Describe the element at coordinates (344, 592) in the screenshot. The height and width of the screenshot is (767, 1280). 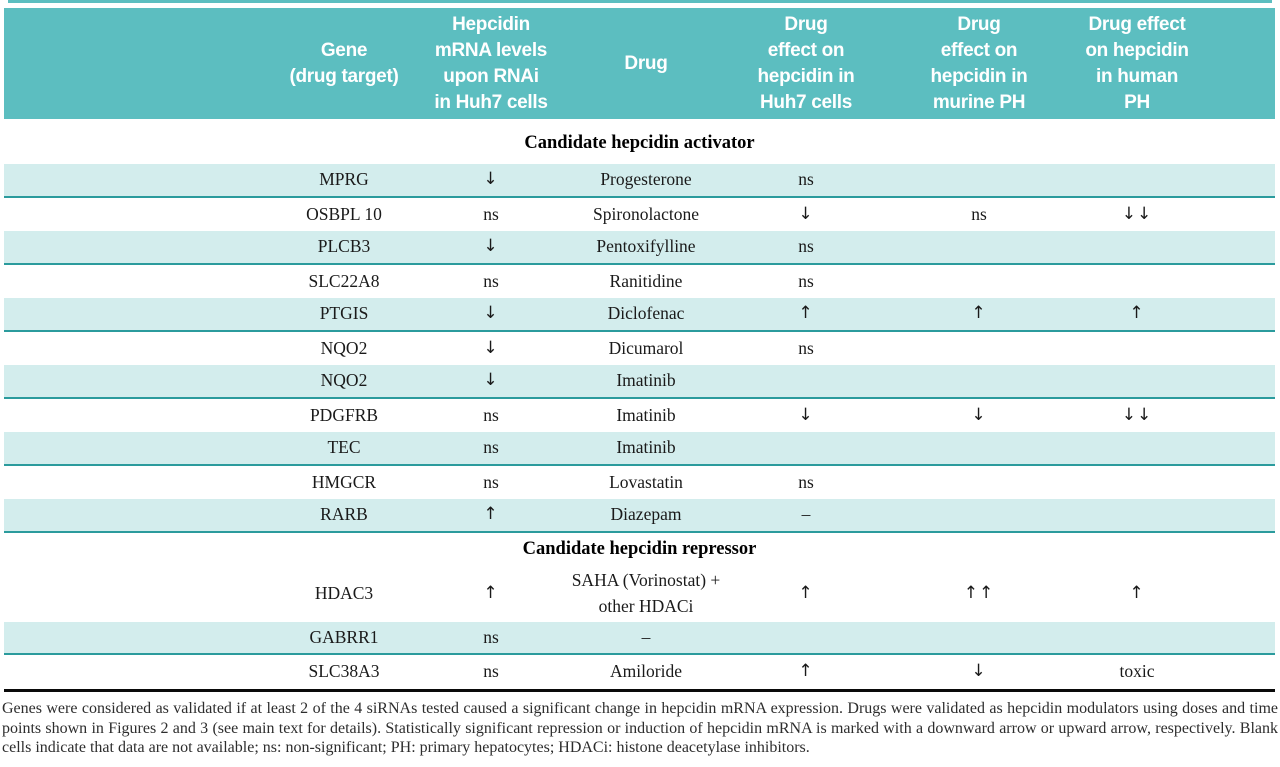
I see `cell-gene: HDAC3` at that location.